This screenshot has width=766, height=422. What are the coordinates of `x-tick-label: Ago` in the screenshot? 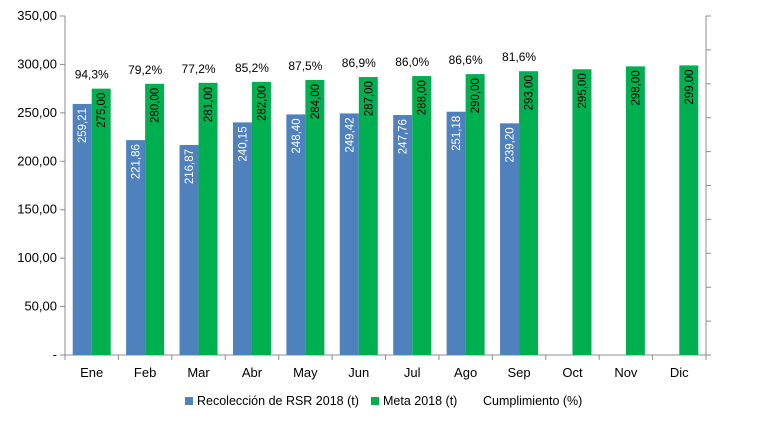 It's located at (465, 372).